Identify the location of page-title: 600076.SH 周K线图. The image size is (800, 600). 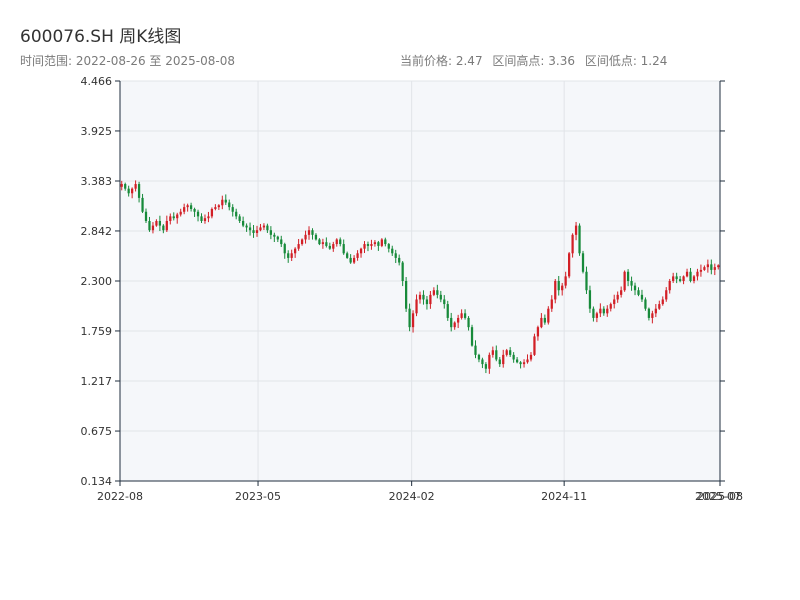
(101, 37).